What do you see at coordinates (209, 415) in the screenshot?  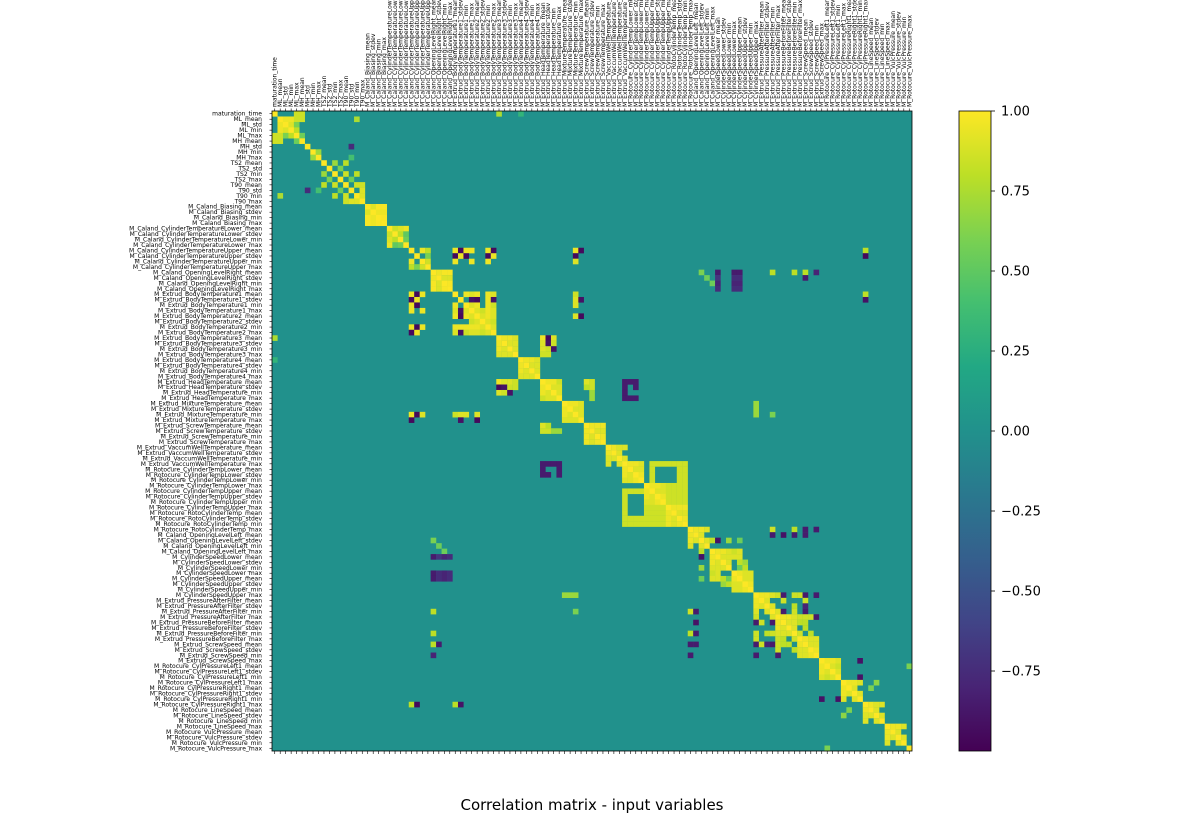 I see `y-tick-label: M_Extrud_MixtureTemperature_min` at bounding box center [209, 415].